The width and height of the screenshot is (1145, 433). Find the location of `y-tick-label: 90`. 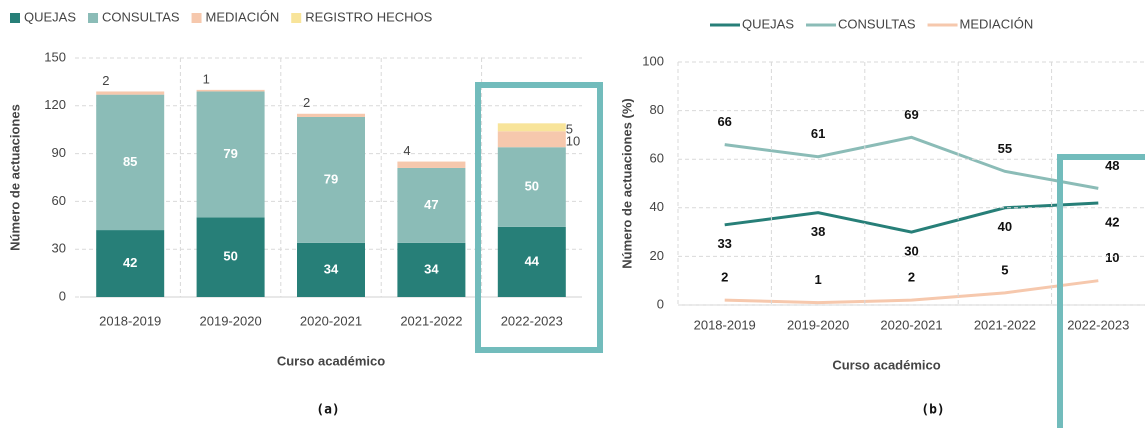

y-tick-label: 90 is located at coordinates (59, 152).